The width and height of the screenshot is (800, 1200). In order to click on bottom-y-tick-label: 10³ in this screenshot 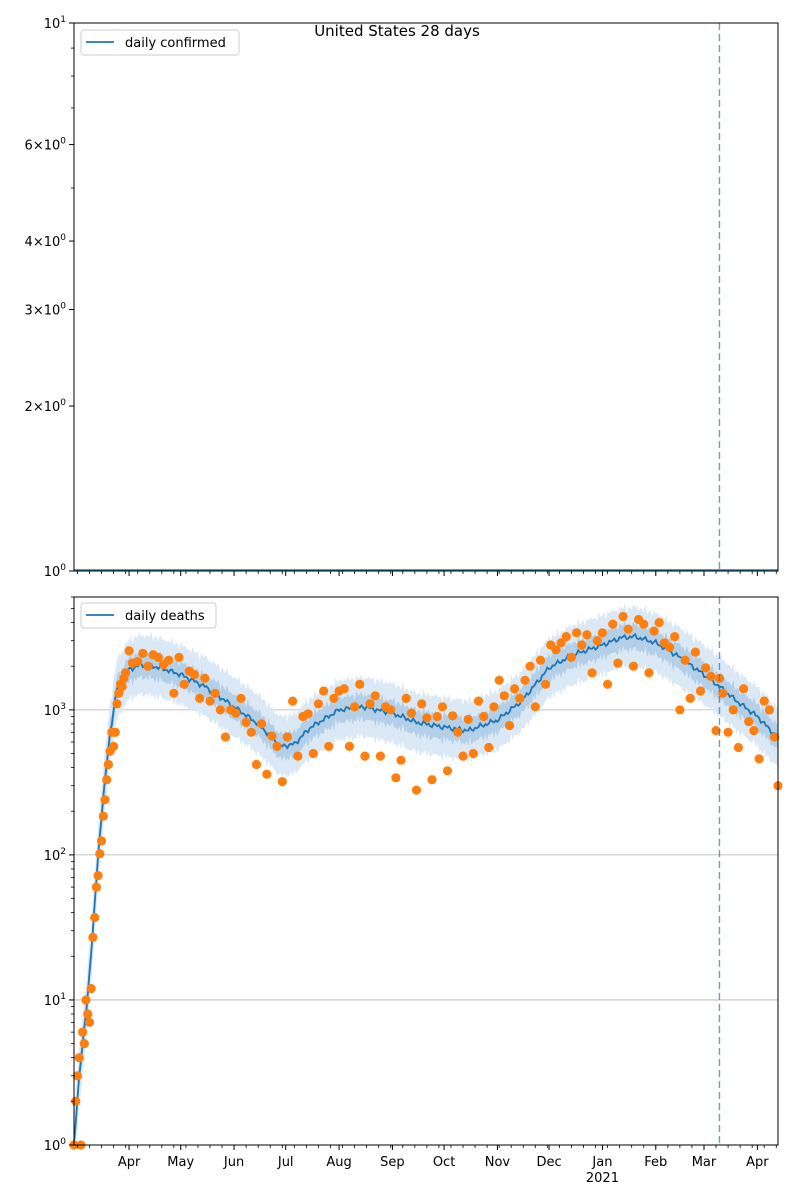, I will do `click(55, 710)`.